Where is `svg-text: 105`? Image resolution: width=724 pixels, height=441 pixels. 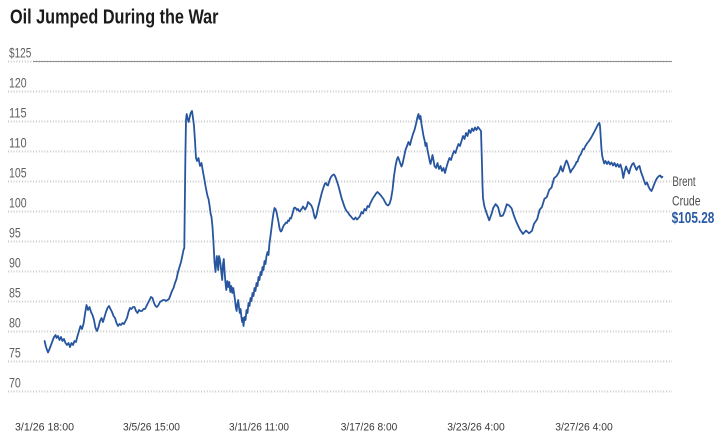
svg-text: 105 is located at coordinates (18, 173).